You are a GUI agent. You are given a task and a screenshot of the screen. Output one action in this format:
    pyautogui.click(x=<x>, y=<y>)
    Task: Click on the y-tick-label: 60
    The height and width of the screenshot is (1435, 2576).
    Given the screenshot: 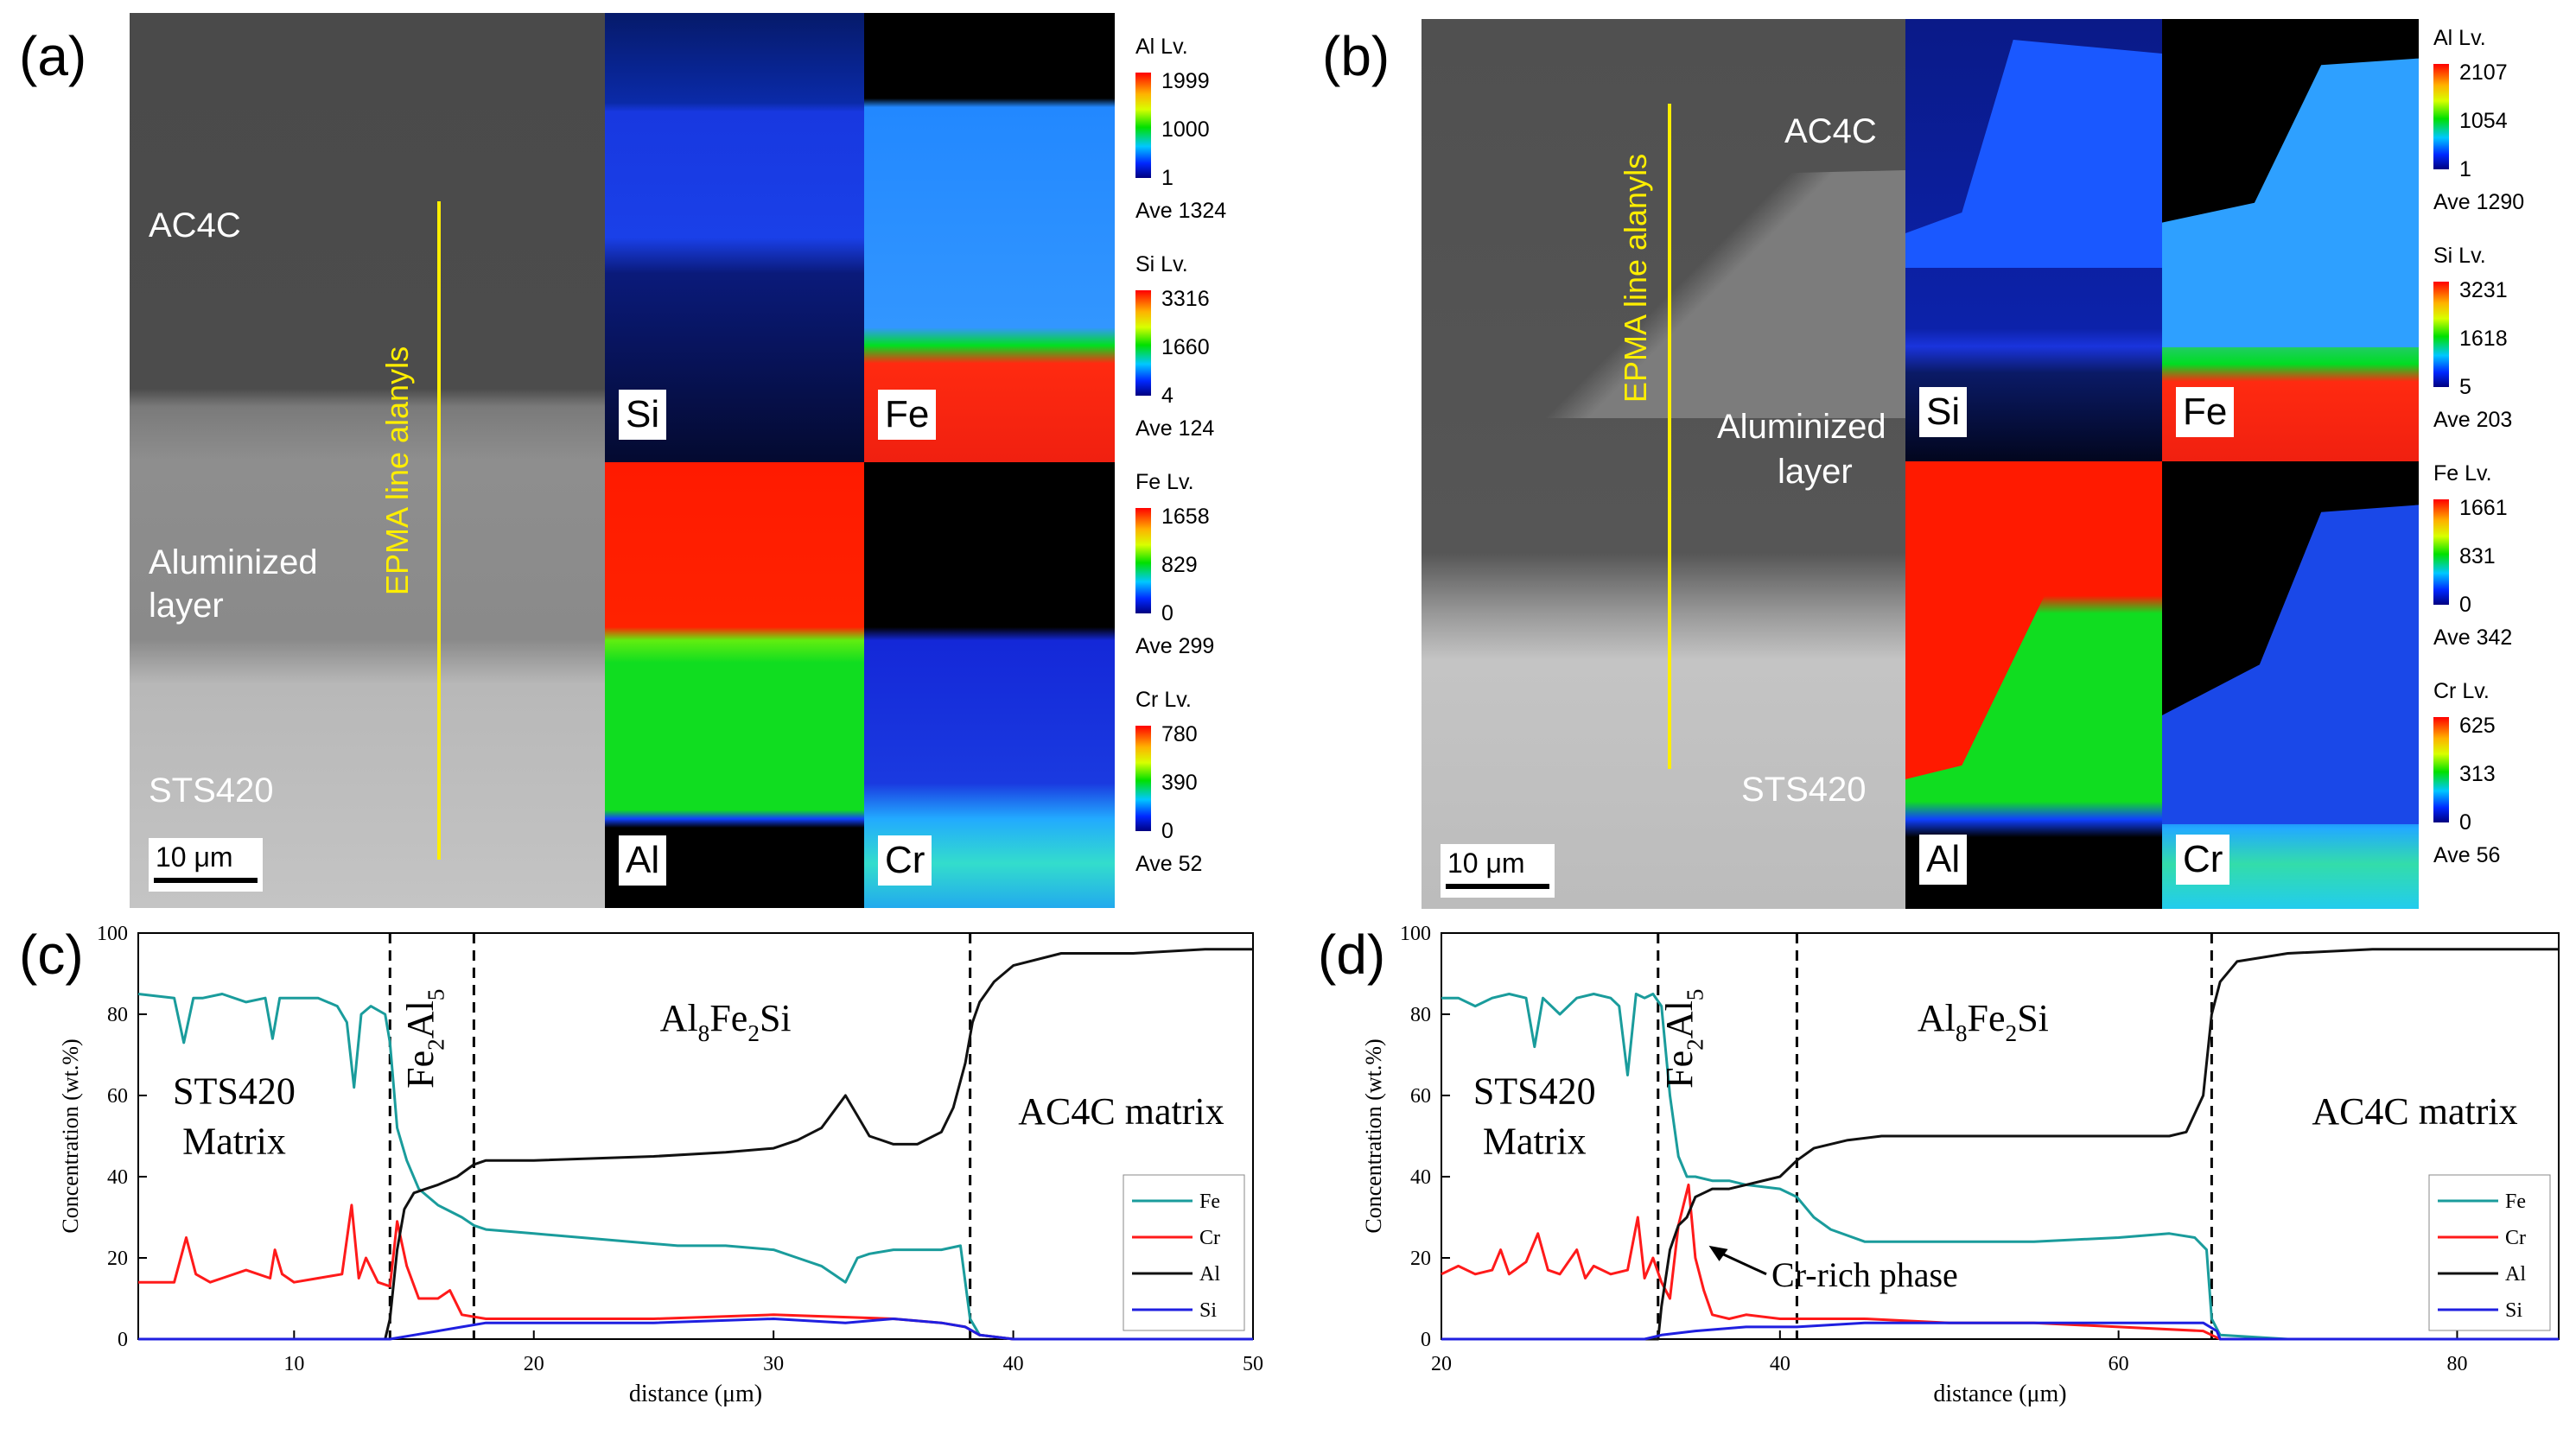 What is the action you would take?
    pyautogui.click(x=1420, y=1096)
    